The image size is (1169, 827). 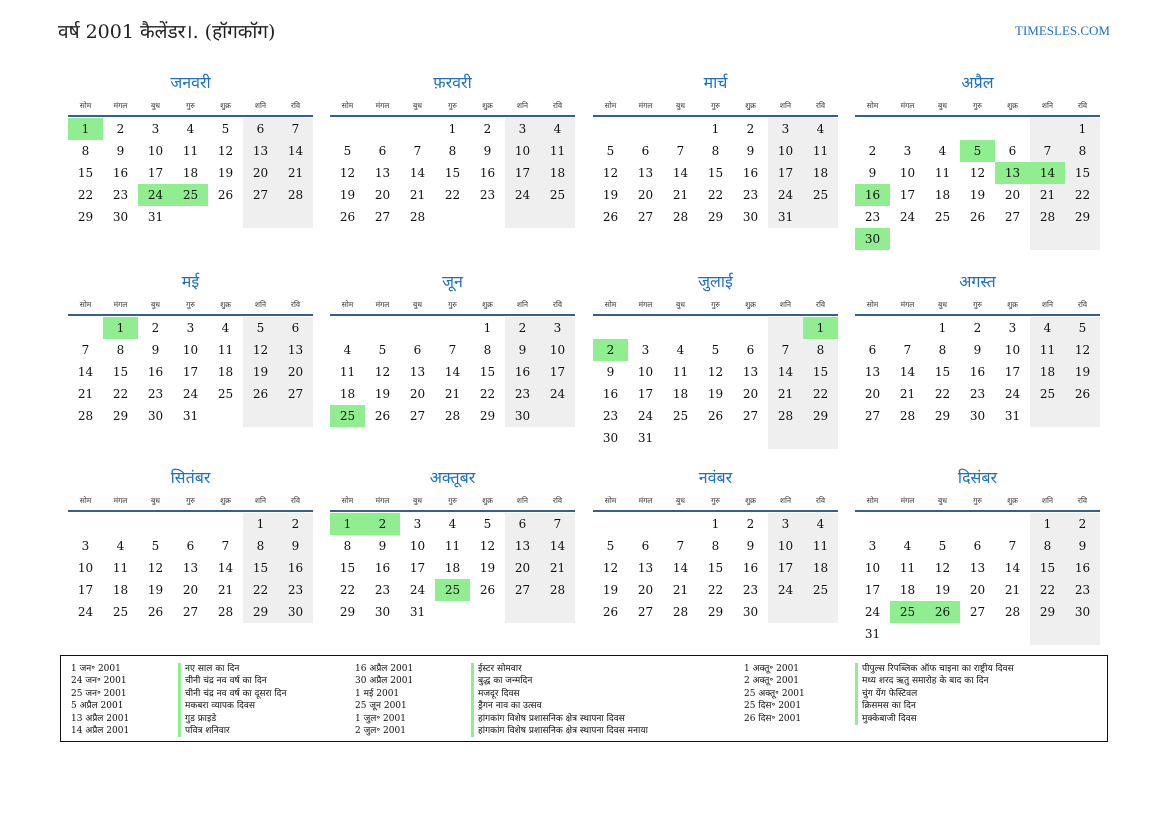 I want to click on site-link: TIMESLES.COM, so click(x=1062, y=30).